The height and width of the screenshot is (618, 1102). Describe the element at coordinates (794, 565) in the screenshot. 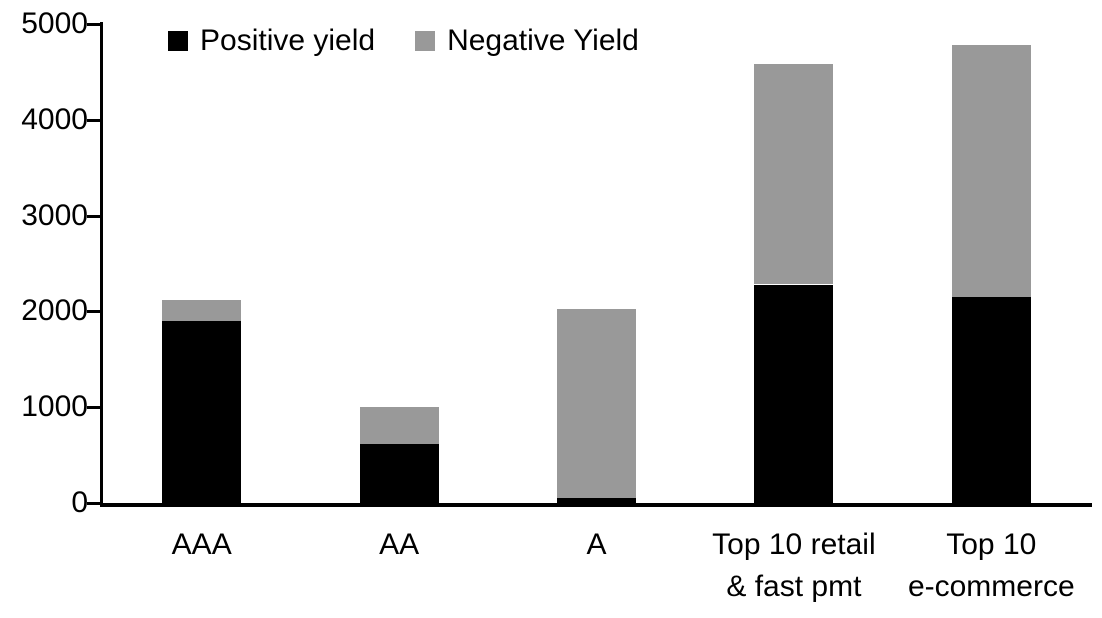

I see `x-category-label: Top 10 retail & fast pmt` at that location.